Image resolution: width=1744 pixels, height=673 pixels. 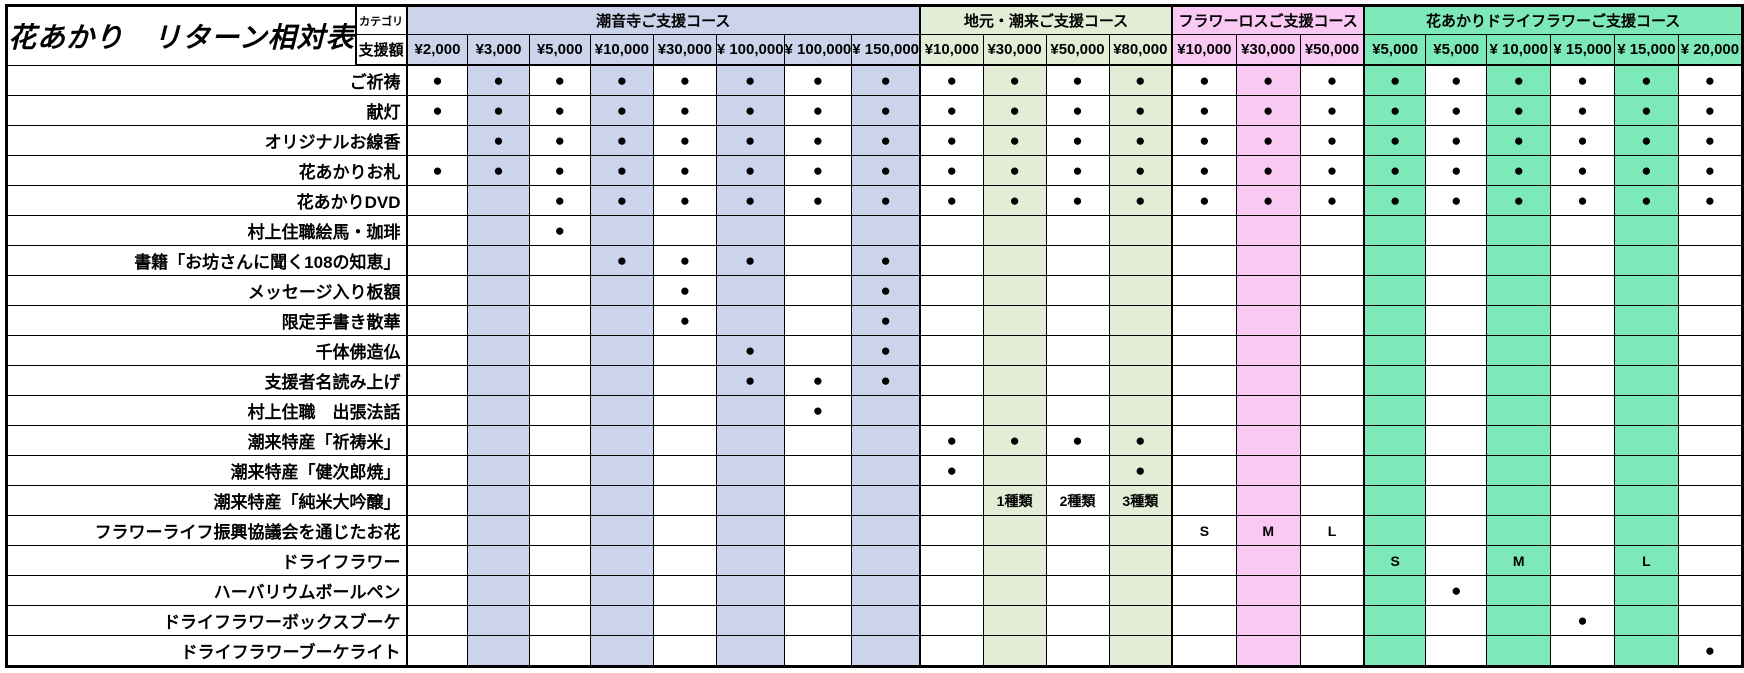 What do you see at coordinates (206, 560) in the screenshot?
I see `row-label: ドライフラワー` at bounding box center [206, 560].